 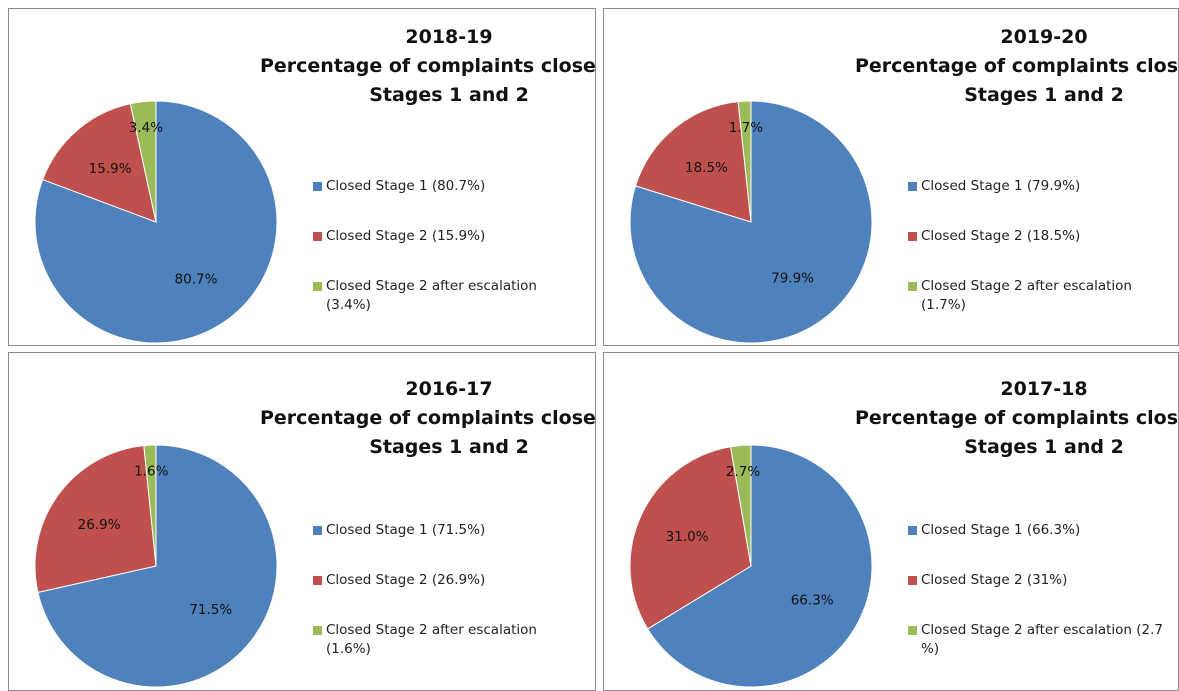 I want to click on legend-label: Closed Stage 1 (79.9%), so click(x=1001, y=186).